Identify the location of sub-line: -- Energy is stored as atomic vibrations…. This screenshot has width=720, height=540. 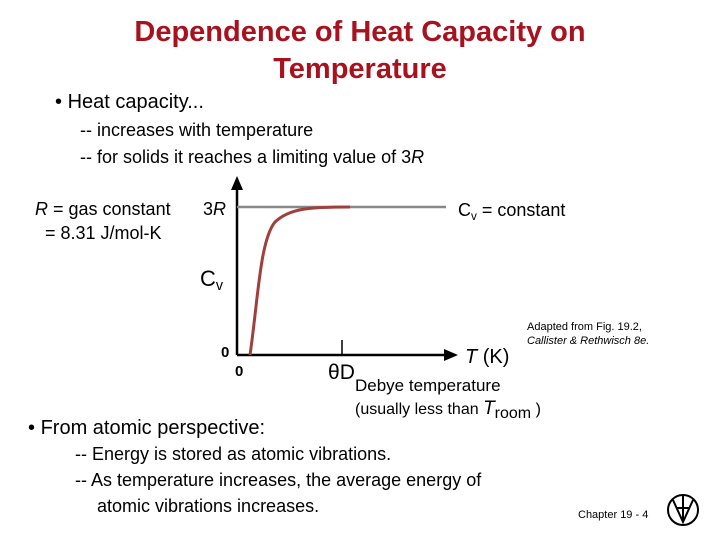
(233, 454).